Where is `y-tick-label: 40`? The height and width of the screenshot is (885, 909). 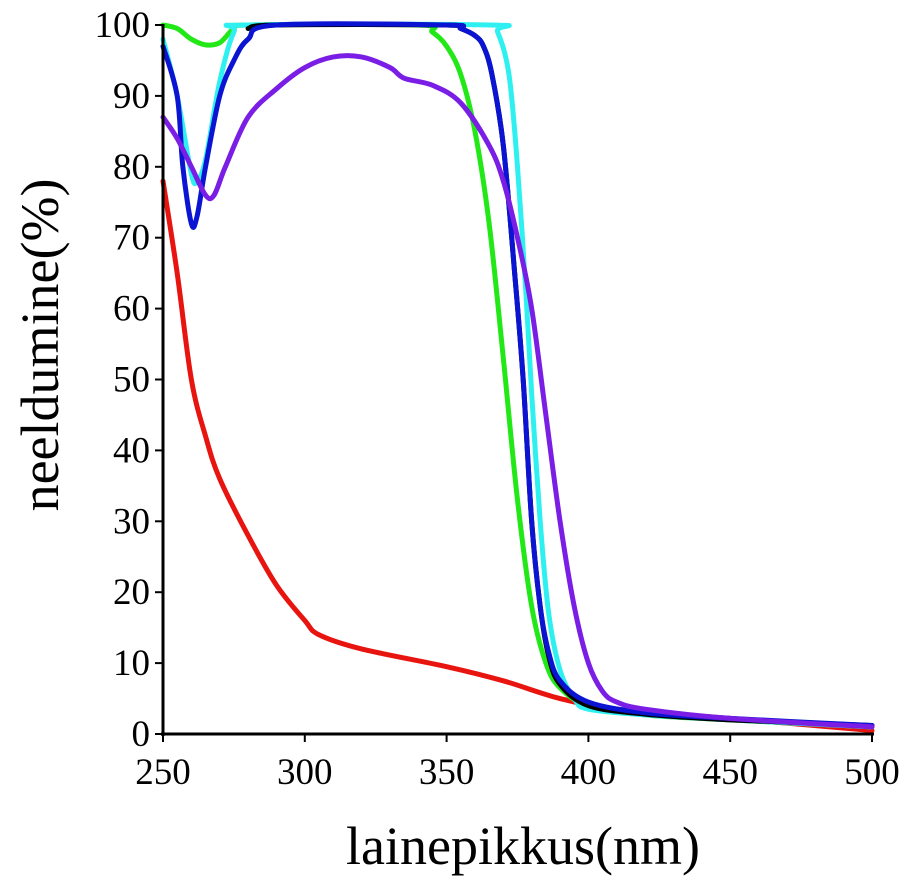 y-tick-label: 40 is located at coordinates (131, 450).